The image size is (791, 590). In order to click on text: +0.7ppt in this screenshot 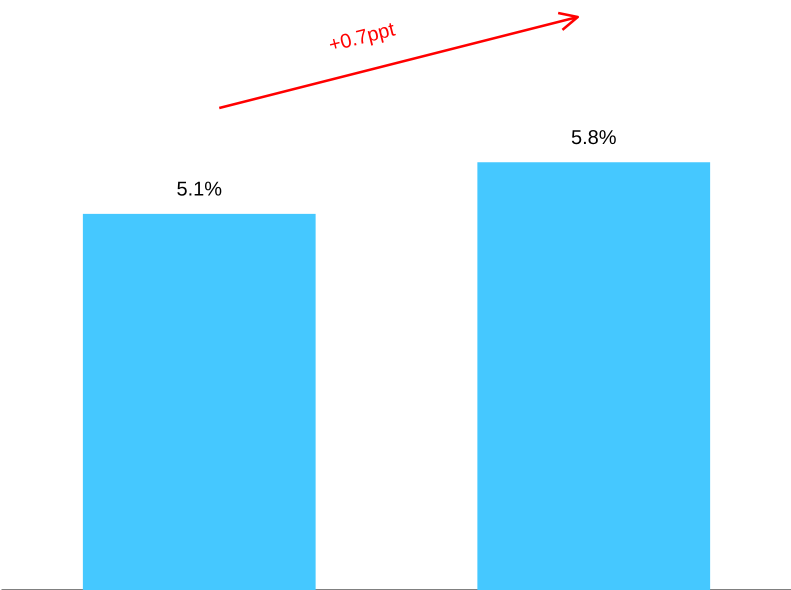, I will do `click(362, 37)`.